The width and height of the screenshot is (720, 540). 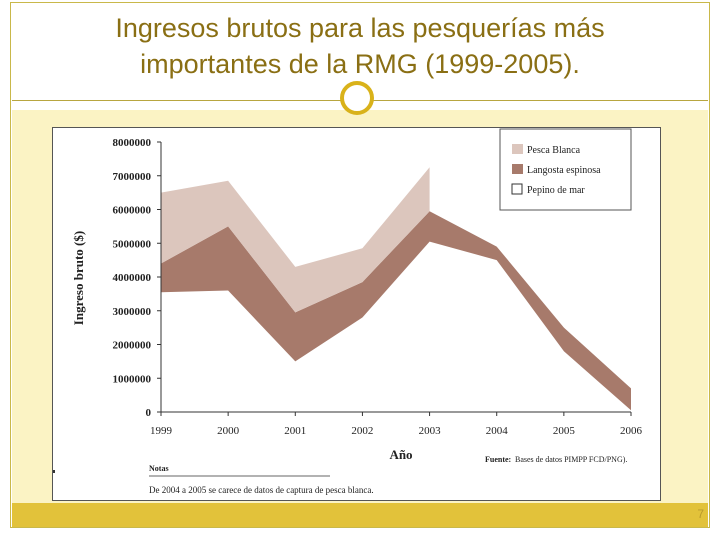 I want to click on chart-source: Fuente: Bases de datos PIMPP FCD/PNG)., so click(x=556, y=459).